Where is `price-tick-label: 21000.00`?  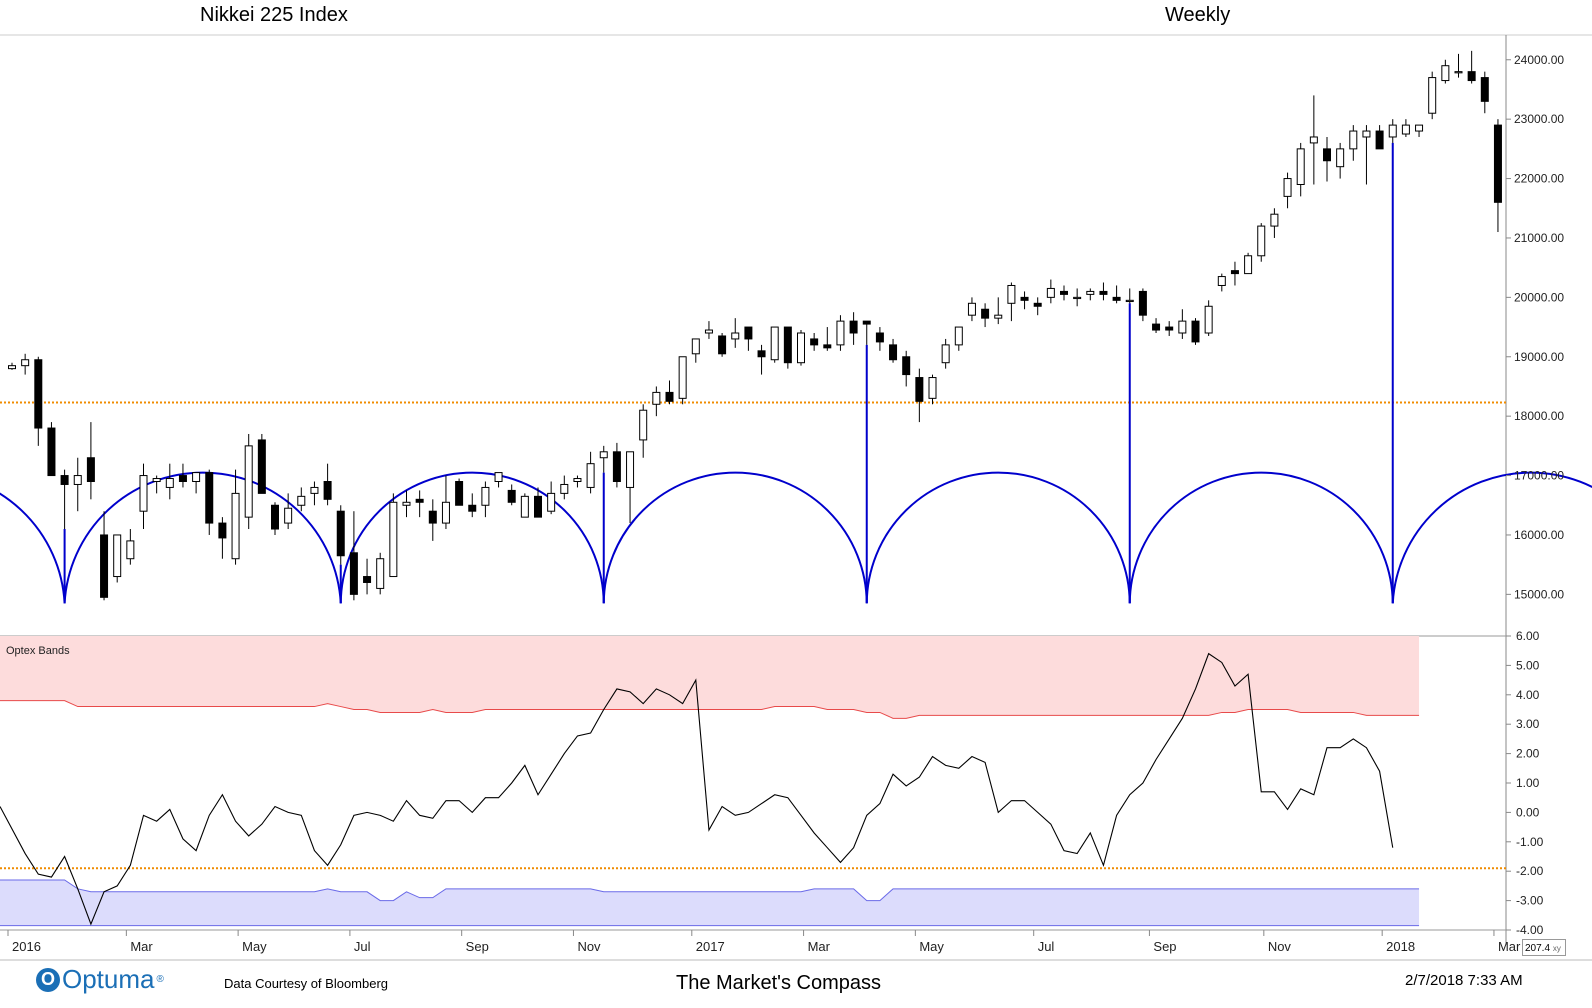 price-tick-label: 21000.00 is located at coordinates (1539, 238).